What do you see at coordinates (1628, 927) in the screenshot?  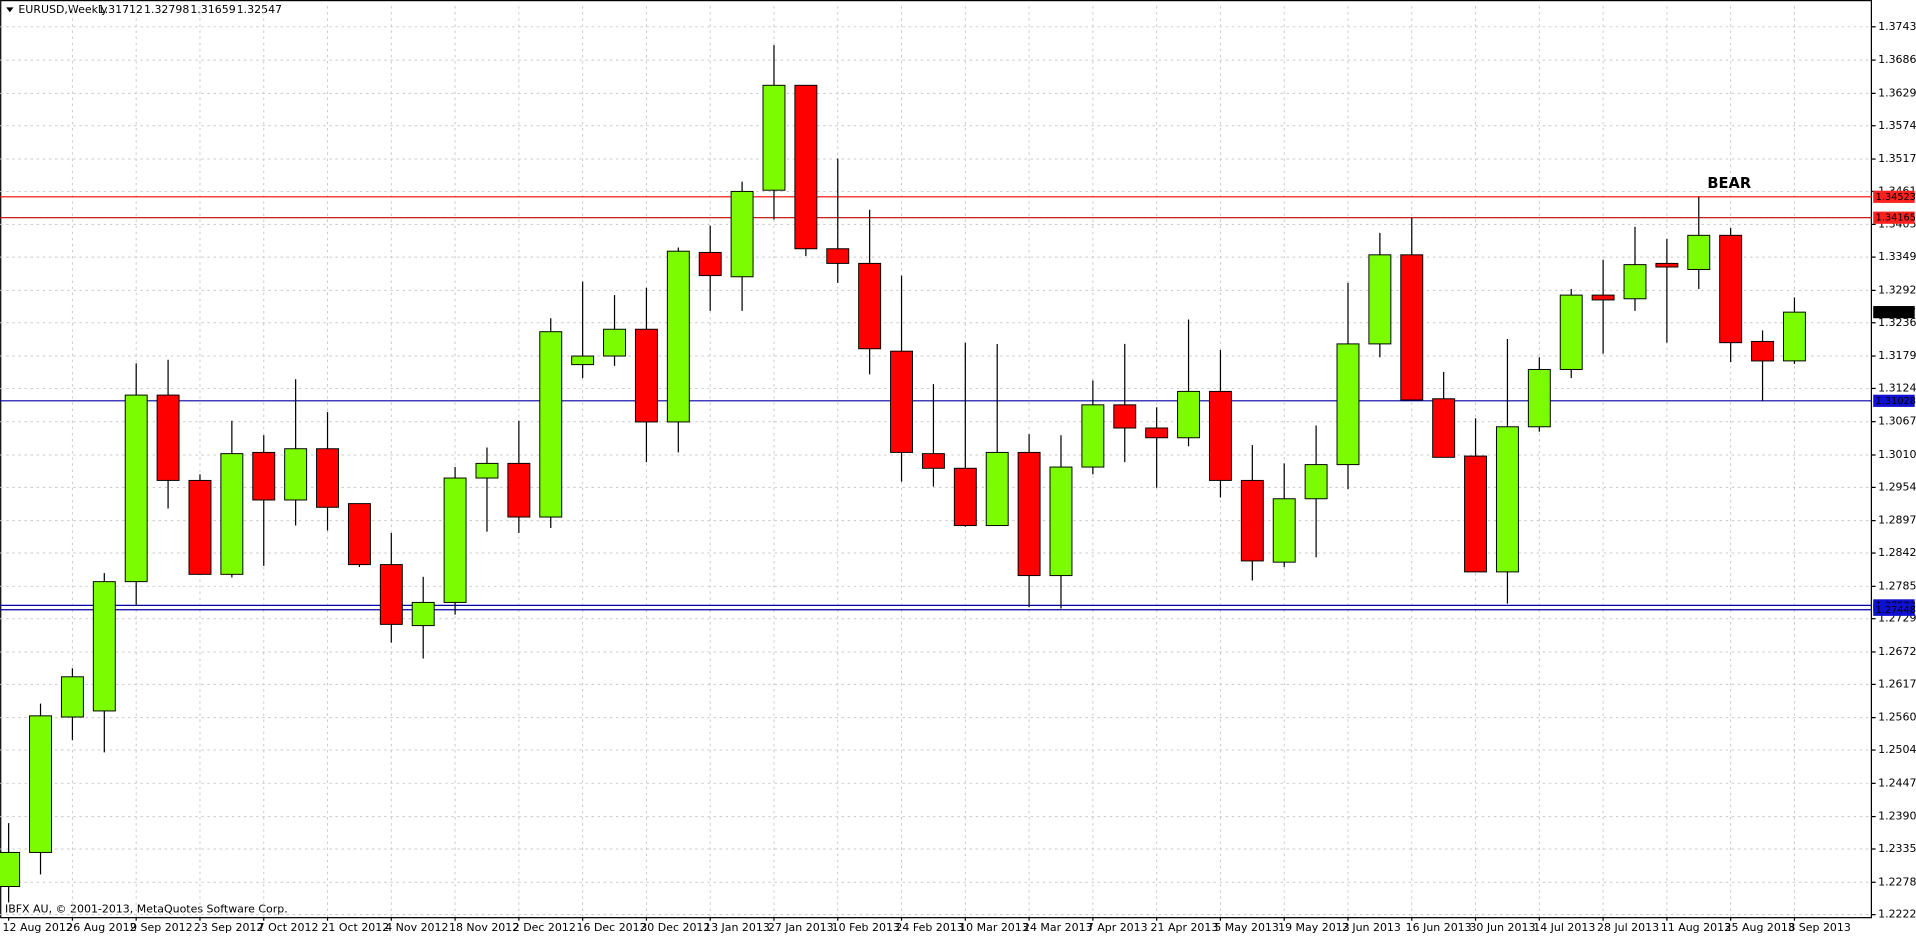 I see `x-tick-label: 28 Jul 2013` at bounding box center [1628, 927].